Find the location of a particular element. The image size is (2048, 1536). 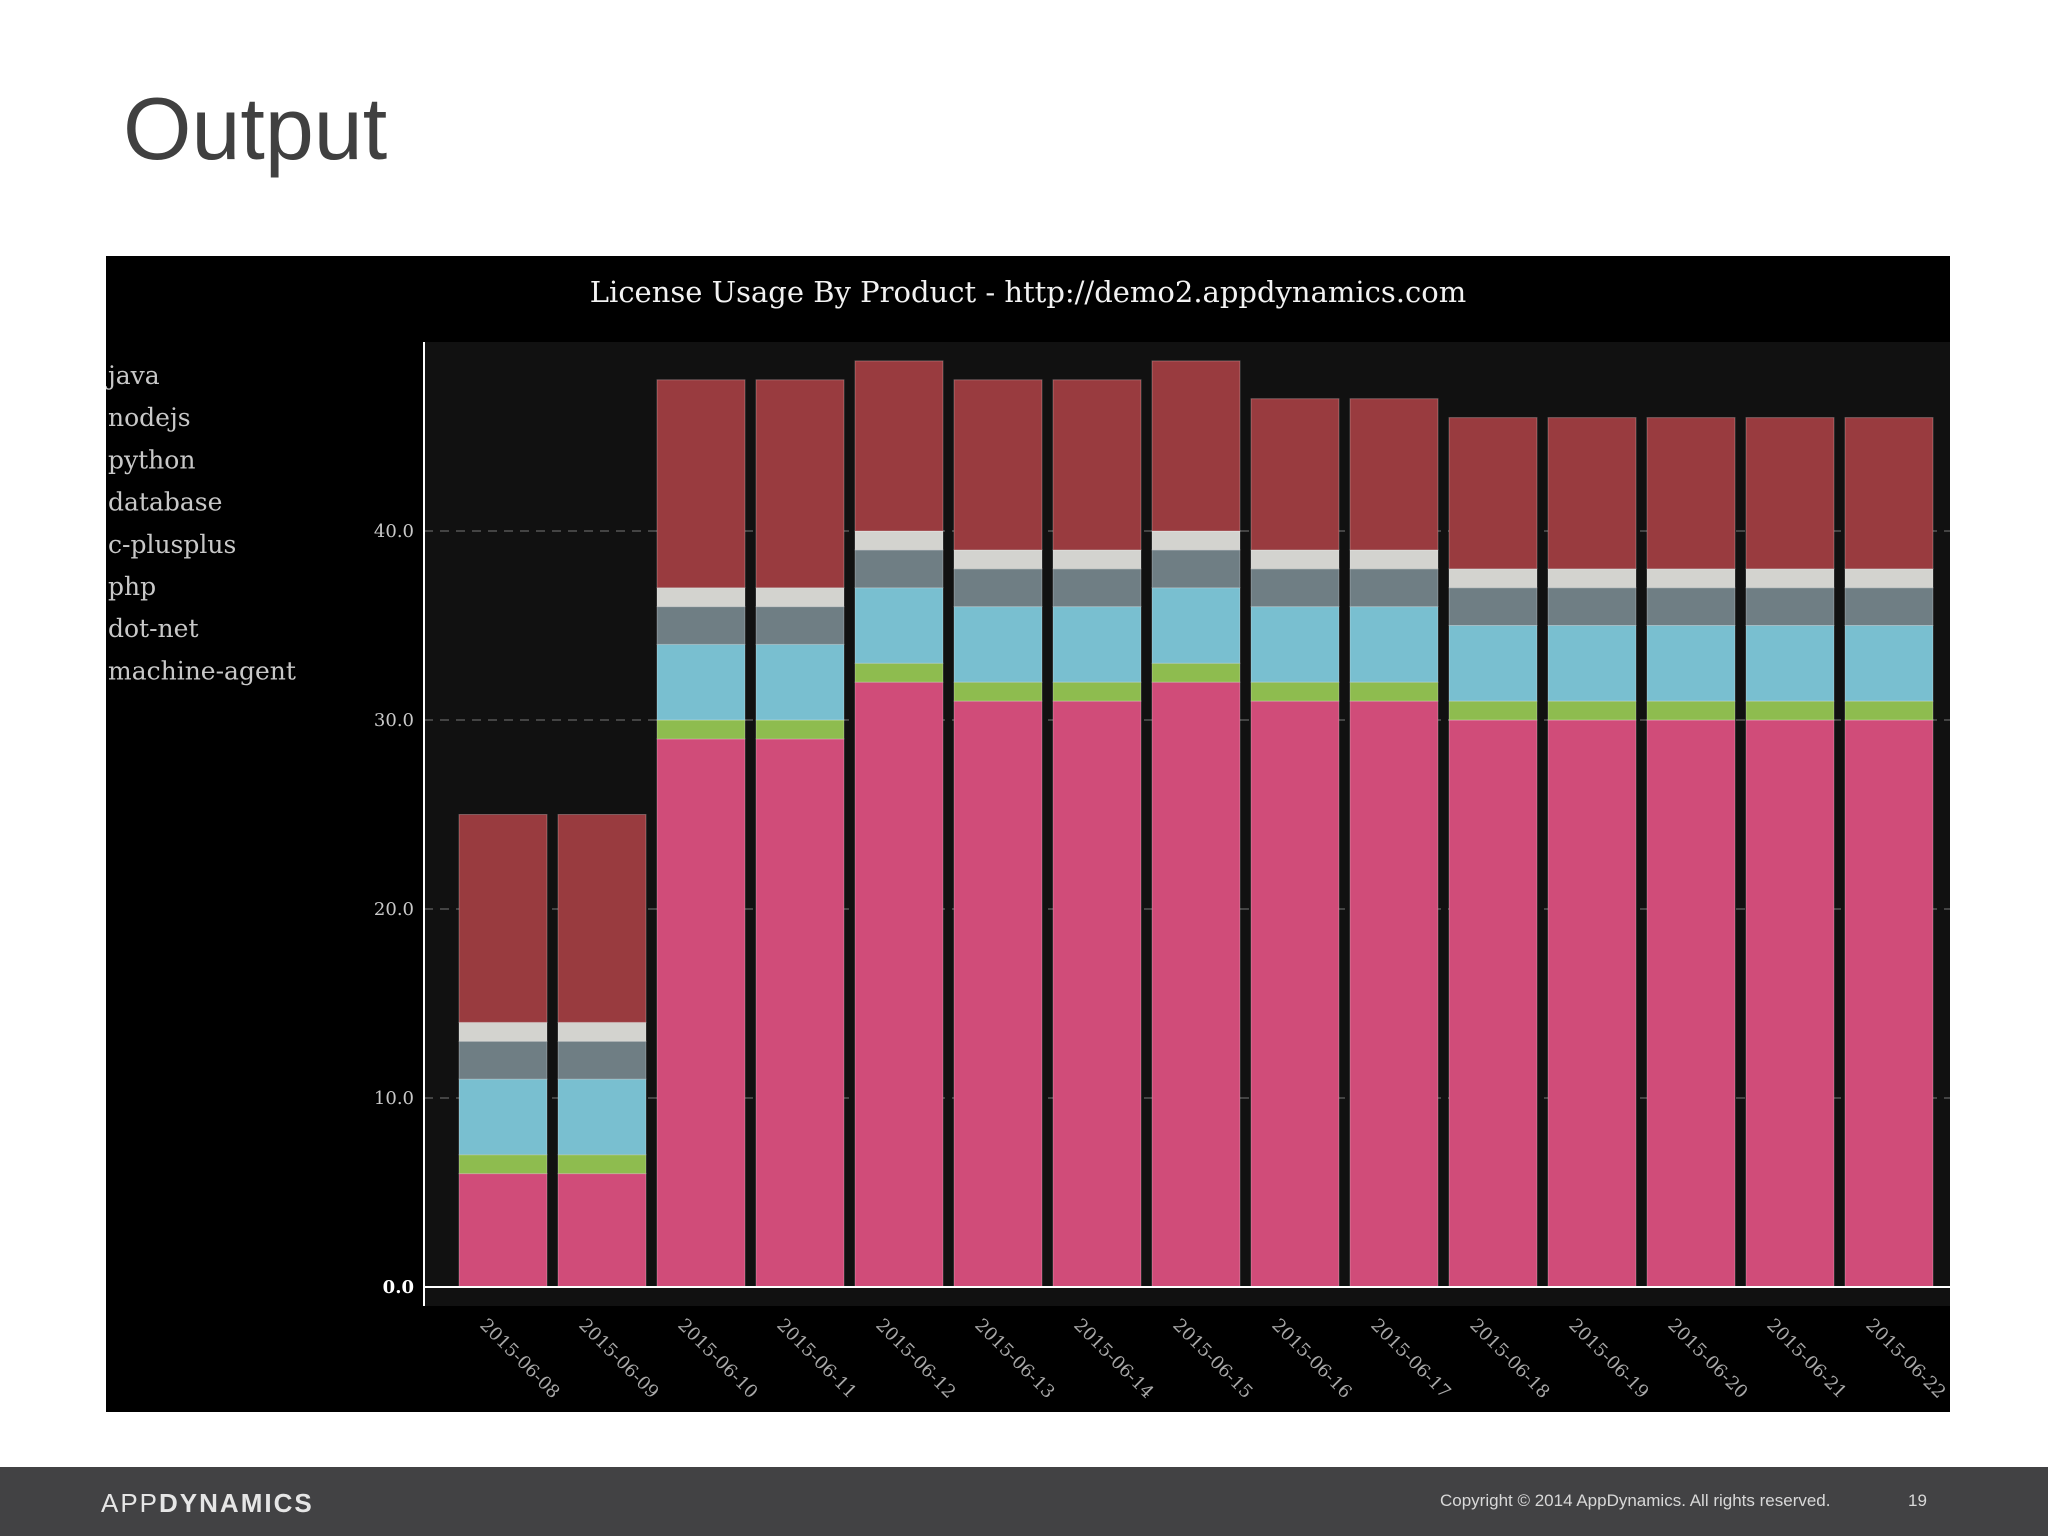

y-tick-label: 20.0 is located at coordinates (394, 909).